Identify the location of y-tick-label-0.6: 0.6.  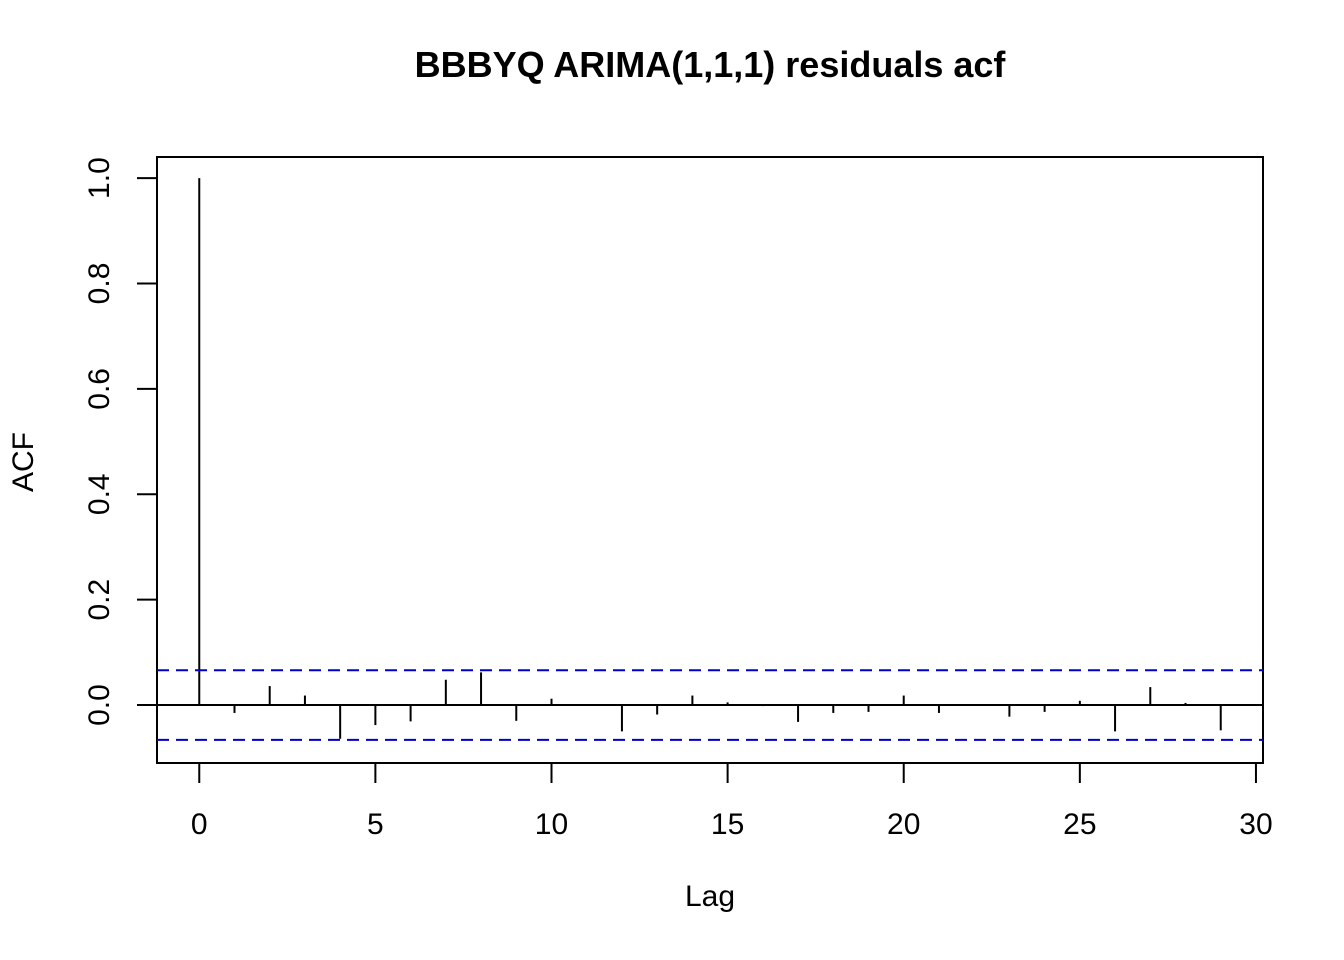
(99, 389).